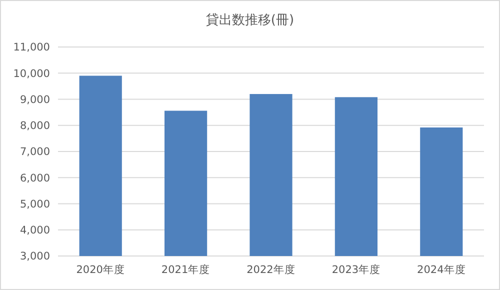 The image size is (500, 290). What do you see at coordinates (271, 269) in the screenshot?
I see `x-tick-label: 2022年度` at bounding box center [271, 269].